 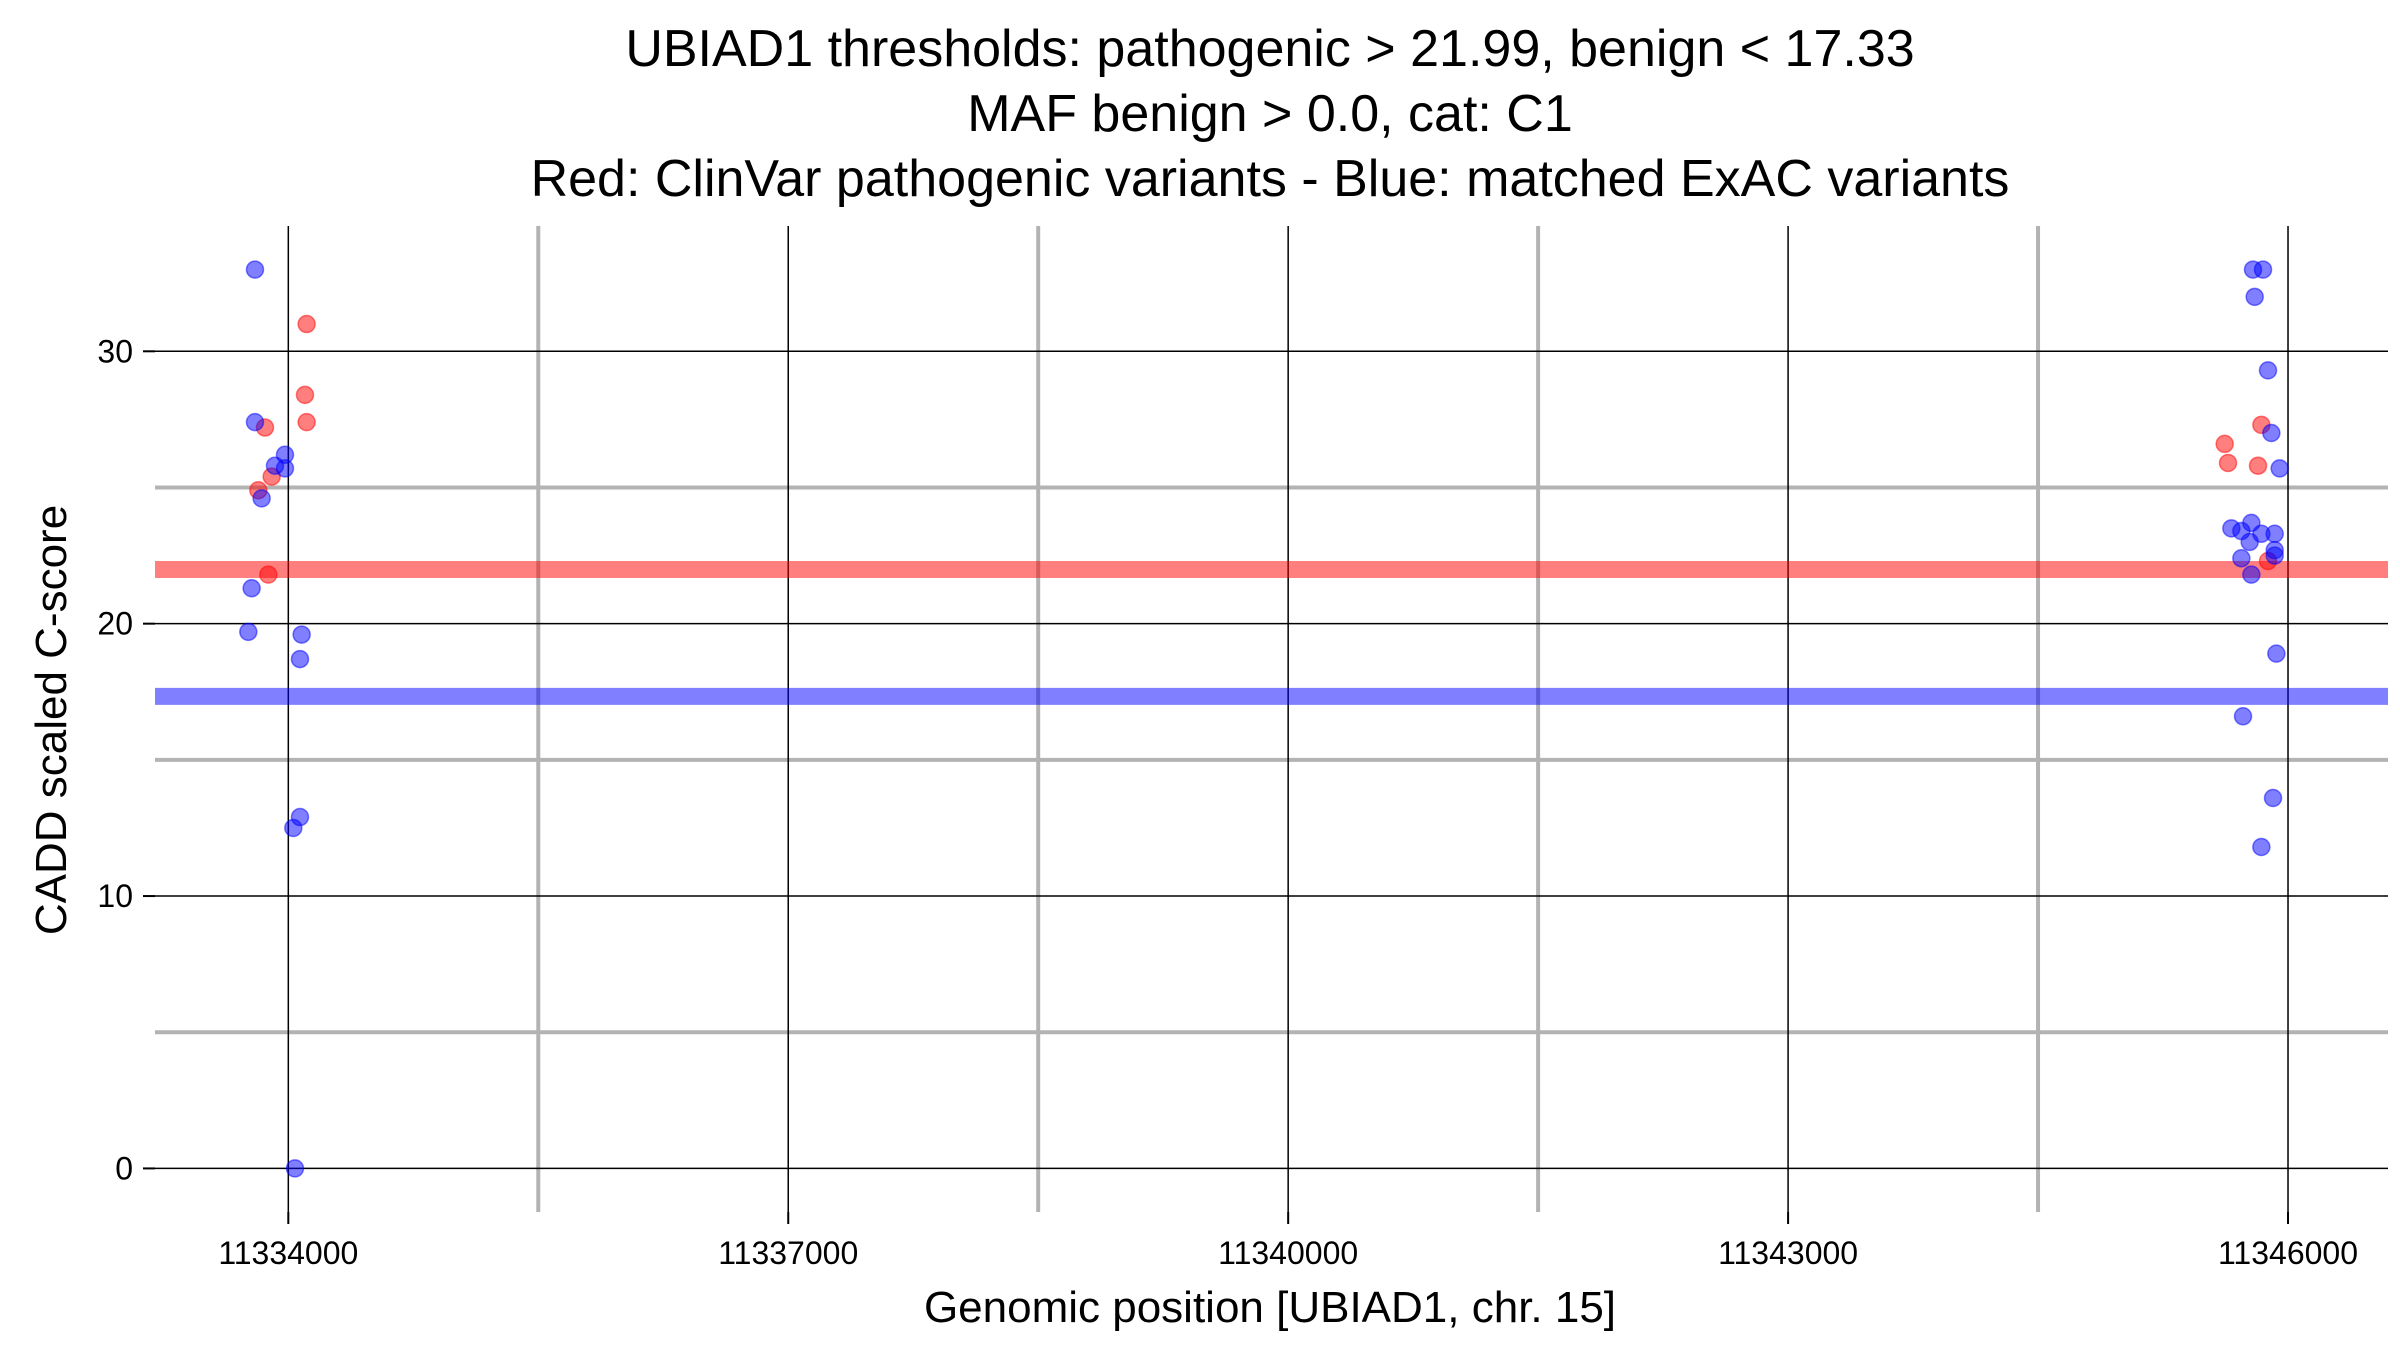 I want to click on y-tick-label-2: 20, so click(x=115, y=624).